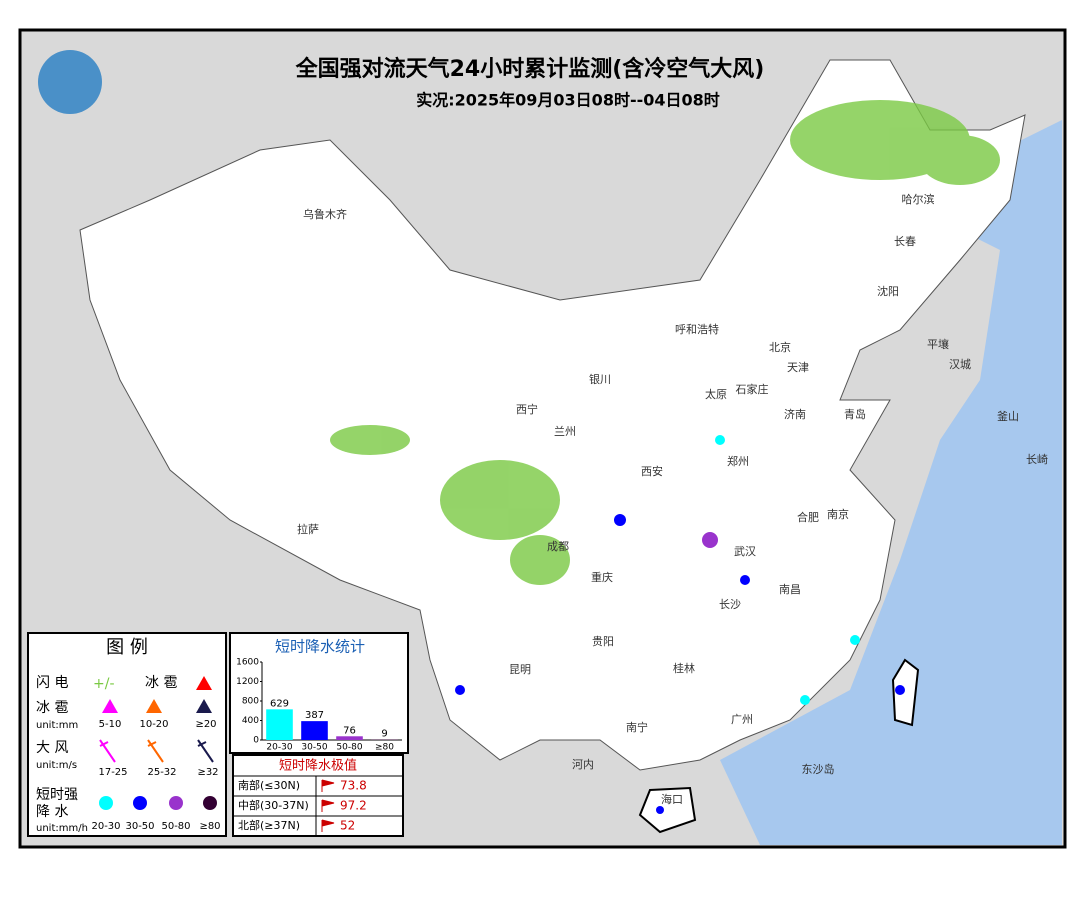 Image resolution: width=1083 pixels, height=899 pixels. I want to click on city-label: 郑州, so click(738, 461).